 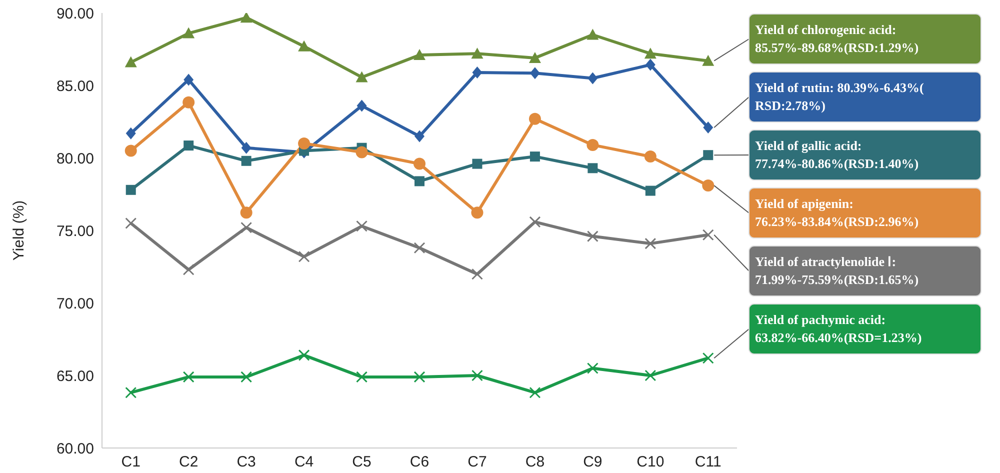 What do you see at coordinates (188, 462) in the screenshot?
I see `x-tick-label: C2` at bounding box center [188, 462].